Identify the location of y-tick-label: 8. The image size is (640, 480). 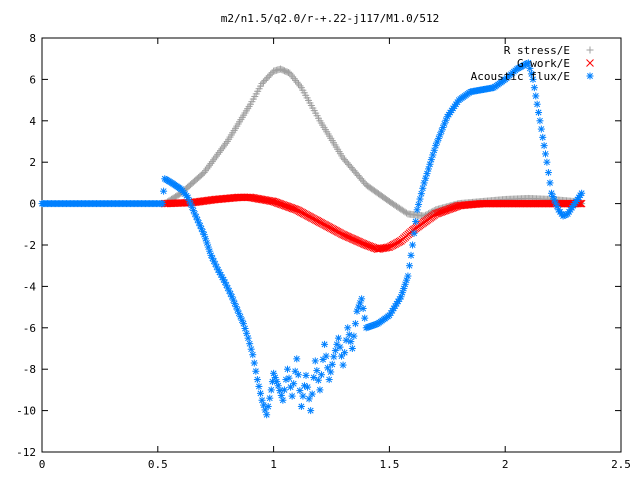
(32, 38).